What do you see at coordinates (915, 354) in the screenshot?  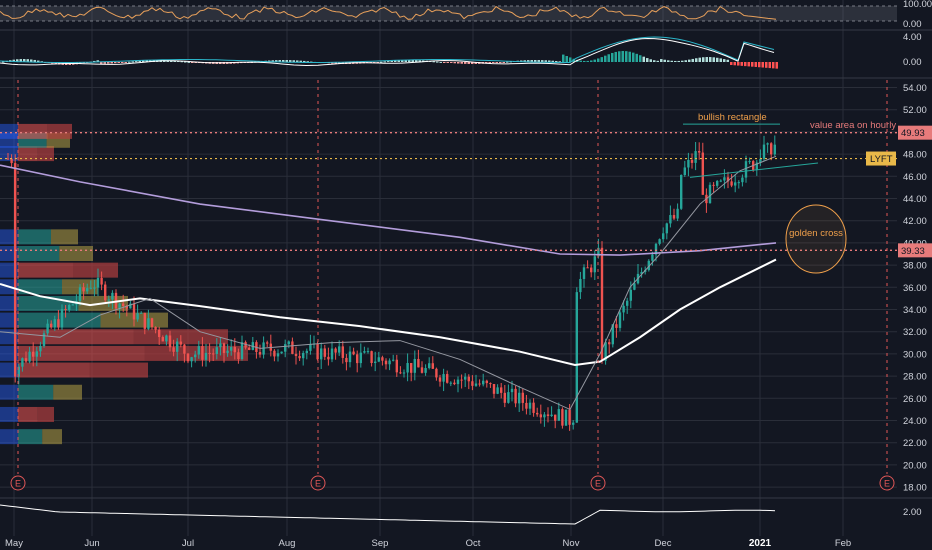 I see `price-tick-label: 30.00` at bounding box center [915, 354].